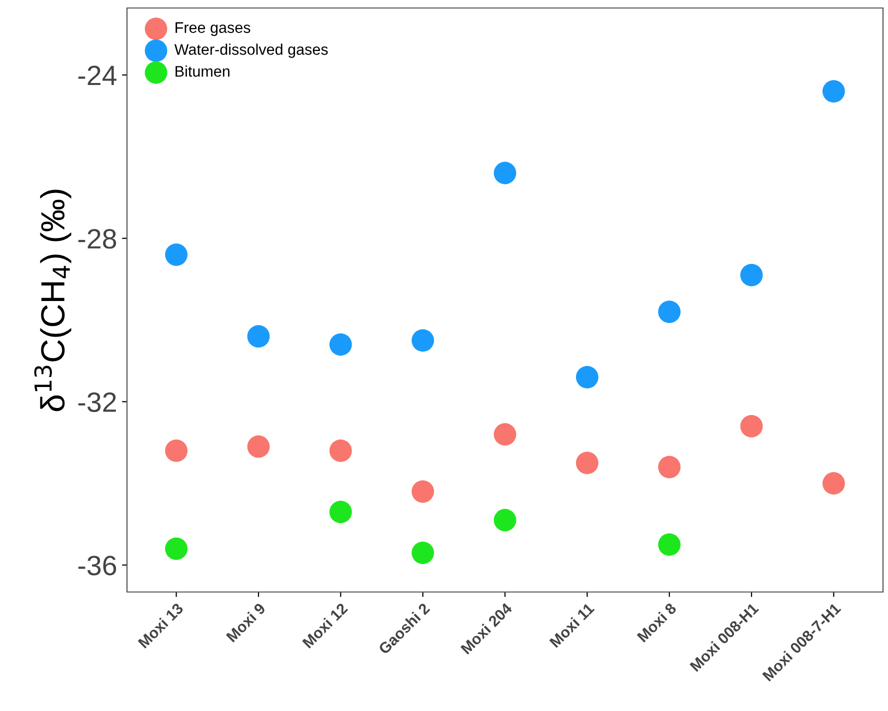  What do you see at coordinates (251, 51) in the screenshot?
I see `legend-label: Water-dissolved gases` at bounding box center [251, 51].